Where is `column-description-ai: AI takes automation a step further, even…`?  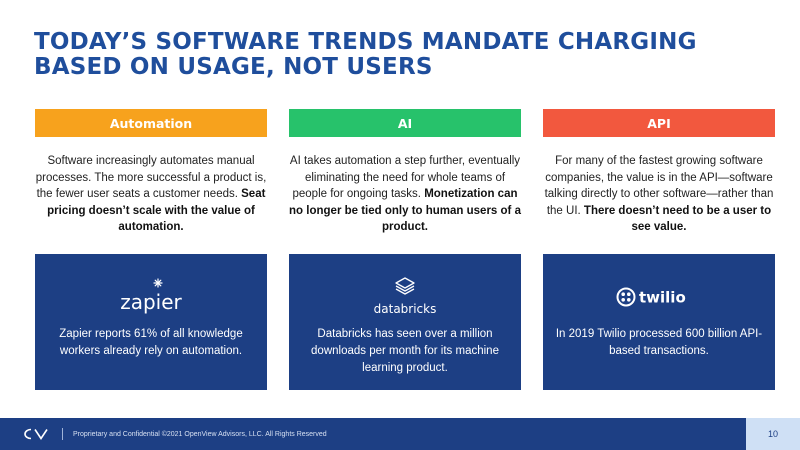 column-description-ai: AI takes automation a step further, even… is located at coordinates (405, 194).